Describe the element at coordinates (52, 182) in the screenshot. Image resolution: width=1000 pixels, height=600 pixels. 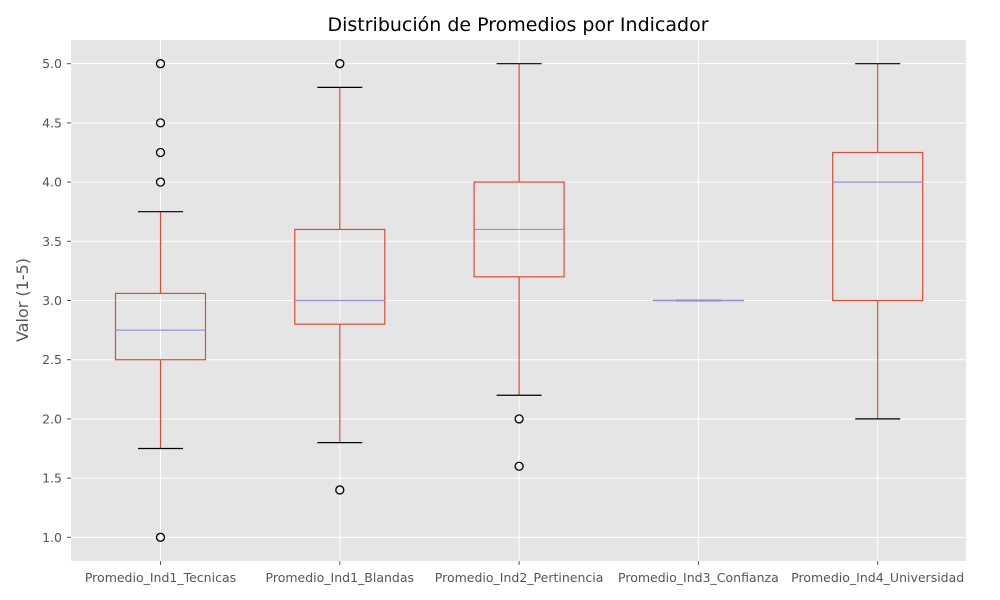
I see `y-tick-label: 4.0` at that location.